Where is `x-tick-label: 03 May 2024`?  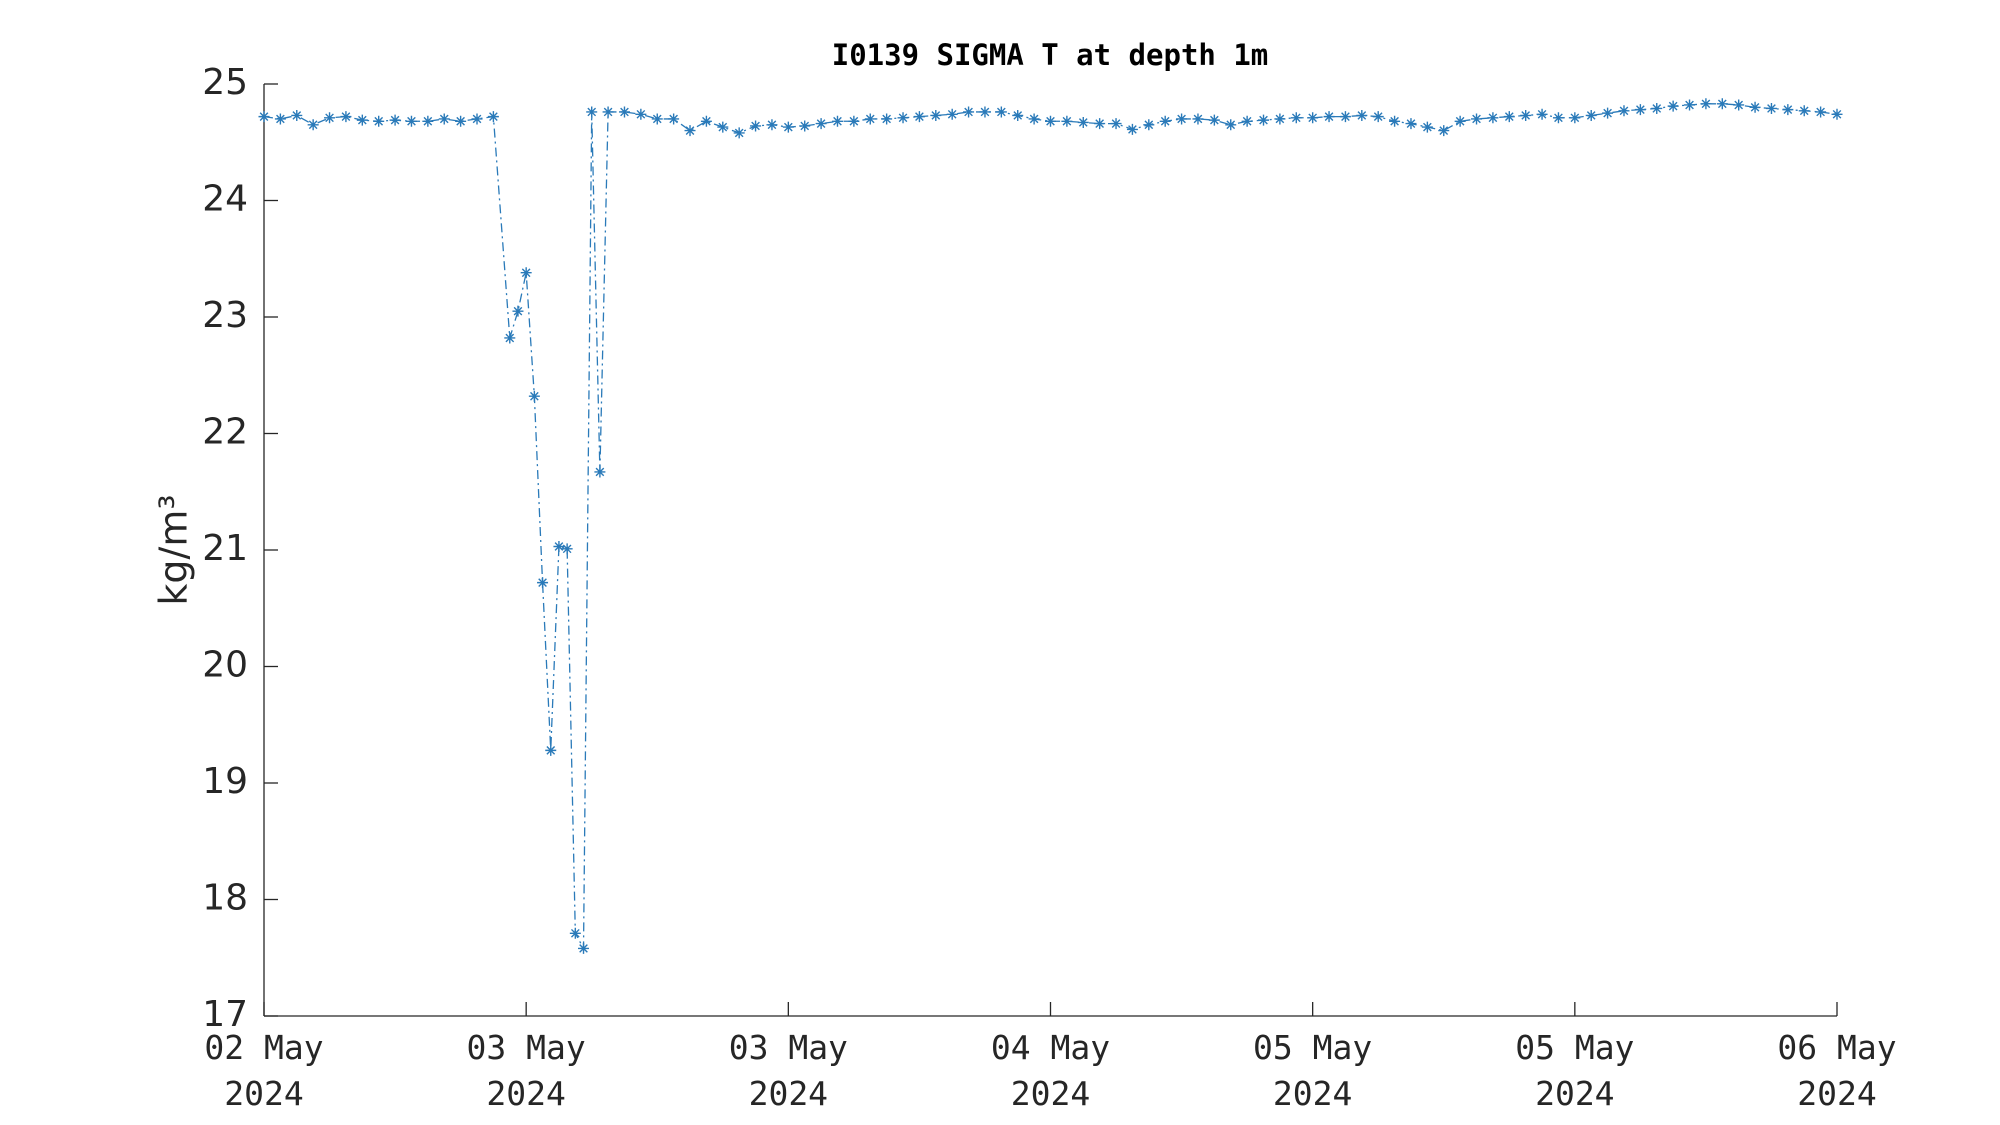 x-tick-label: 03 May 2024 is located at coordinates (526, 1070).